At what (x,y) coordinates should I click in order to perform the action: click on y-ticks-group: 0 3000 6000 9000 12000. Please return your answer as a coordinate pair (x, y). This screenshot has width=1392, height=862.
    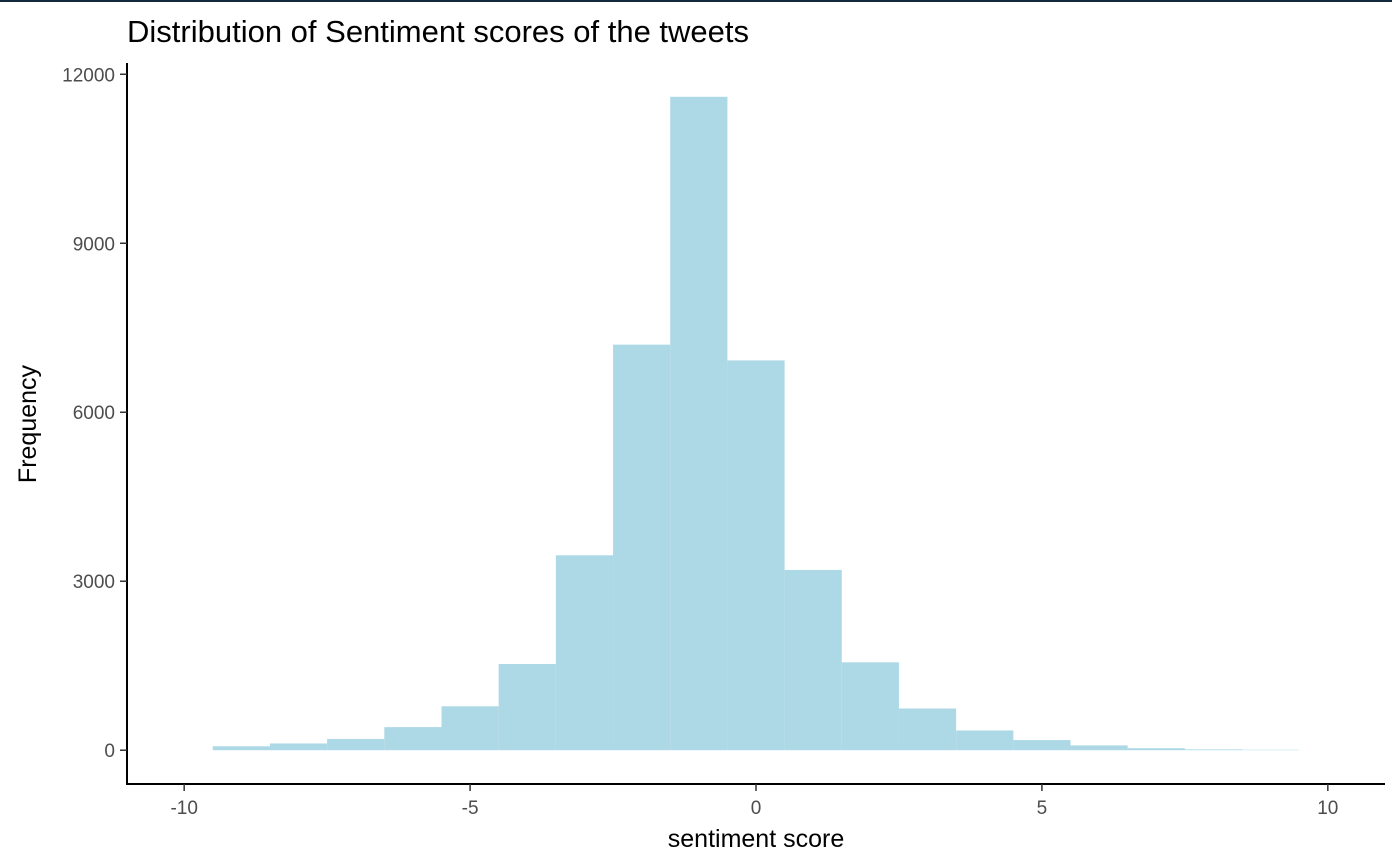
    Looking at the image, I should click on (94, 413).